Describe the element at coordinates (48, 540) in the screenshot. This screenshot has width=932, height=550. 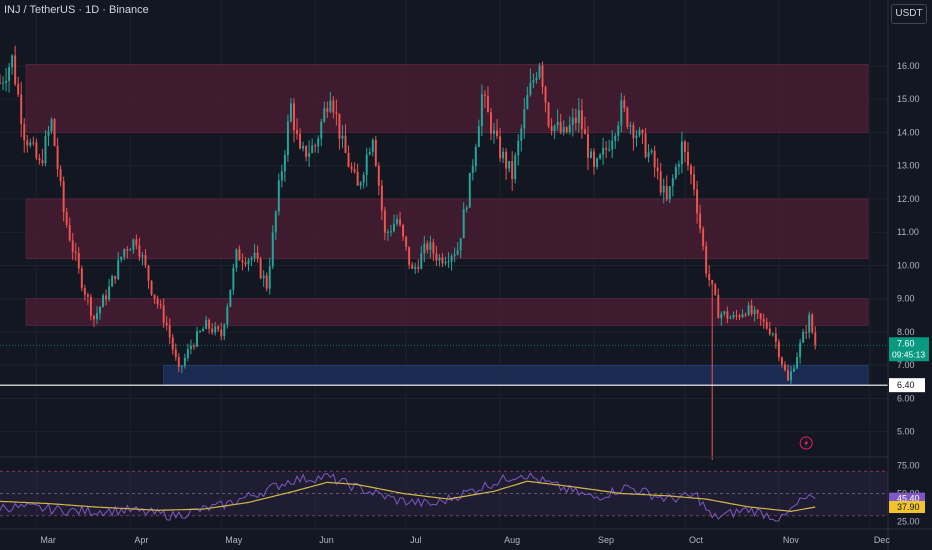
I see `time-tick-label: Mar` at that location.